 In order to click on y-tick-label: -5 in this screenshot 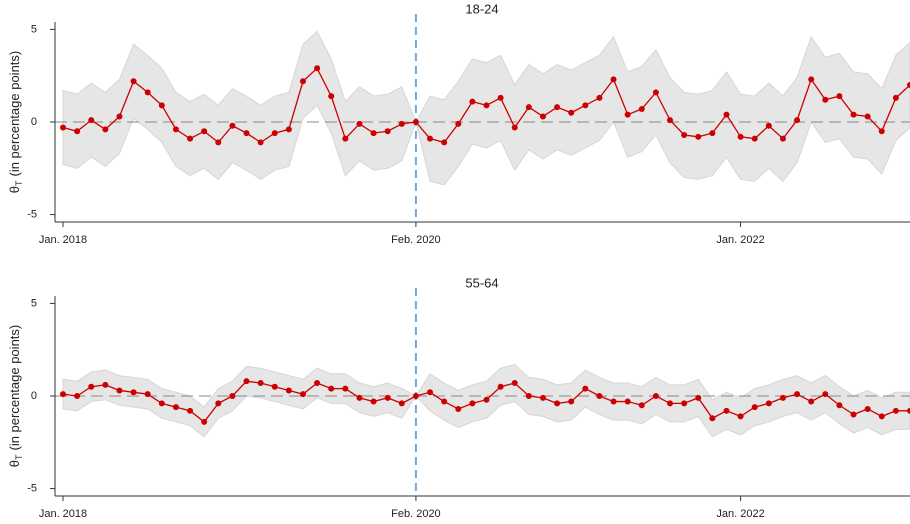, I will do `click(32, 214)`.